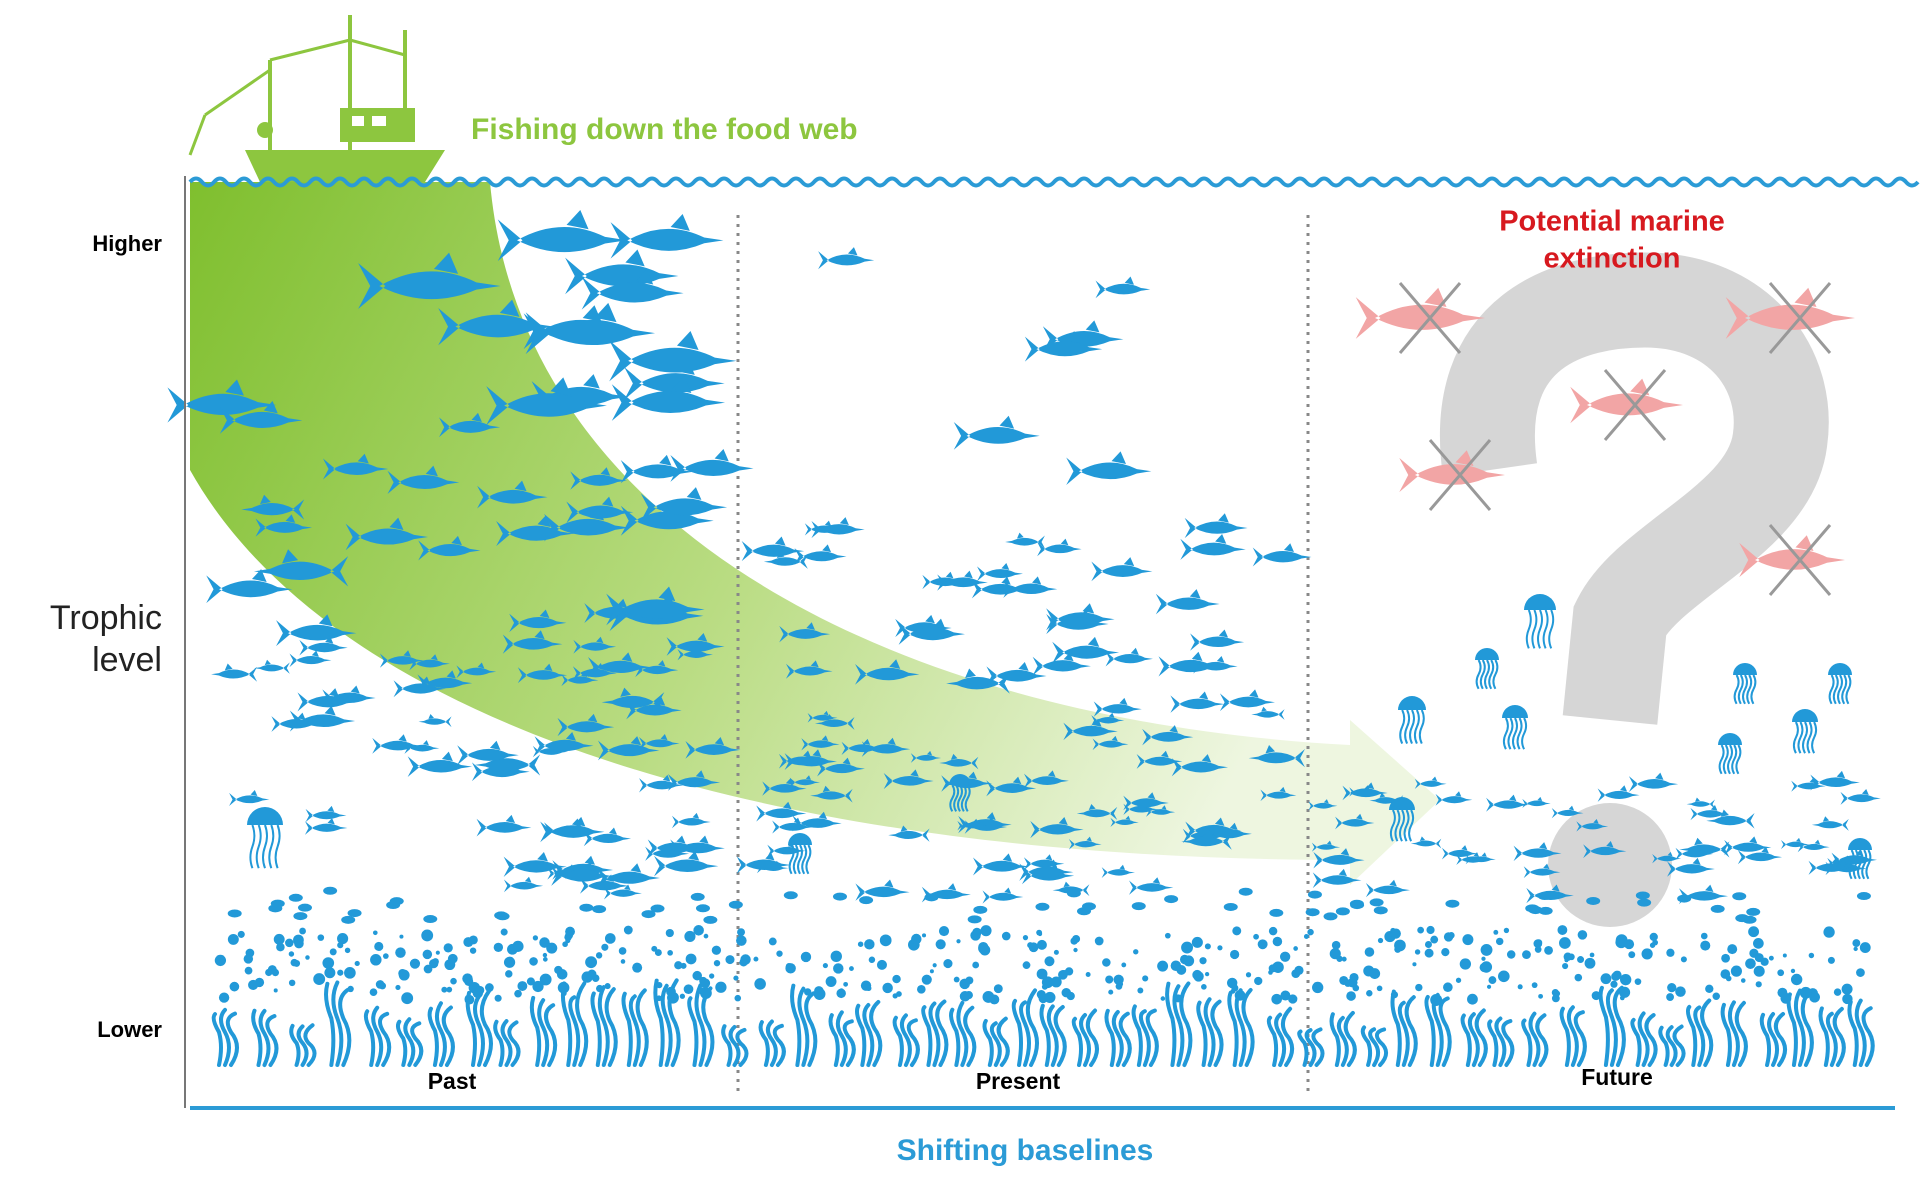 The image size is (1920, 1202). I want to click on jellyfish, so click(1805, 715).